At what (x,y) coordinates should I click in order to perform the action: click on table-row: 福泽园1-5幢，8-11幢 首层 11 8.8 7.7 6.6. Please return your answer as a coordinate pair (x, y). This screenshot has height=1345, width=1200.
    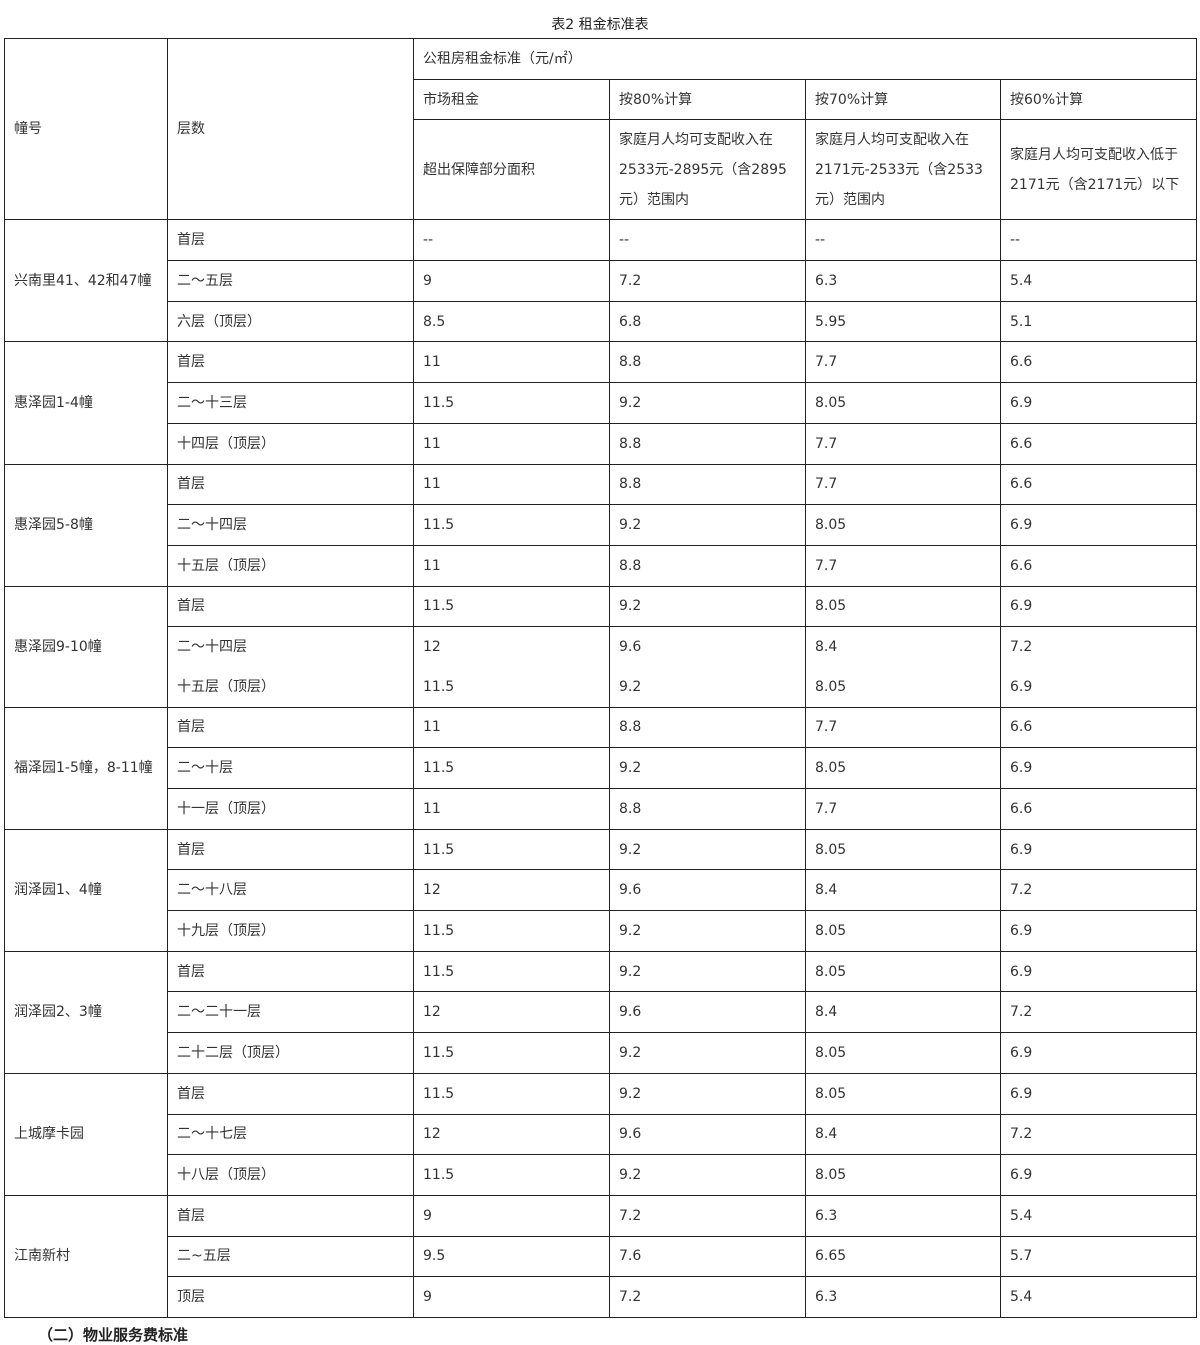
    Looking at the image, I should click on (601, 768).